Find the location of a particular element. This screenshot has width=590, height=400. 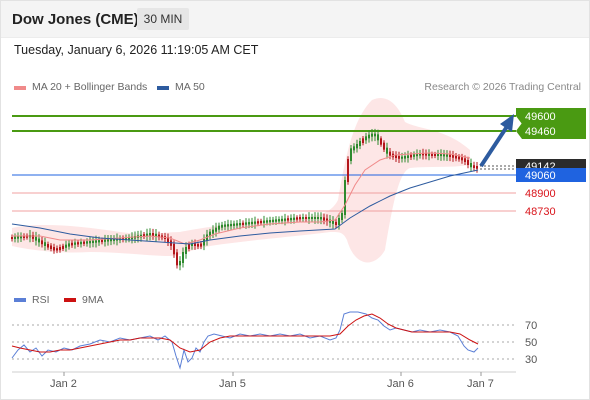

pivot-tag is located at coordinates (551, 175).